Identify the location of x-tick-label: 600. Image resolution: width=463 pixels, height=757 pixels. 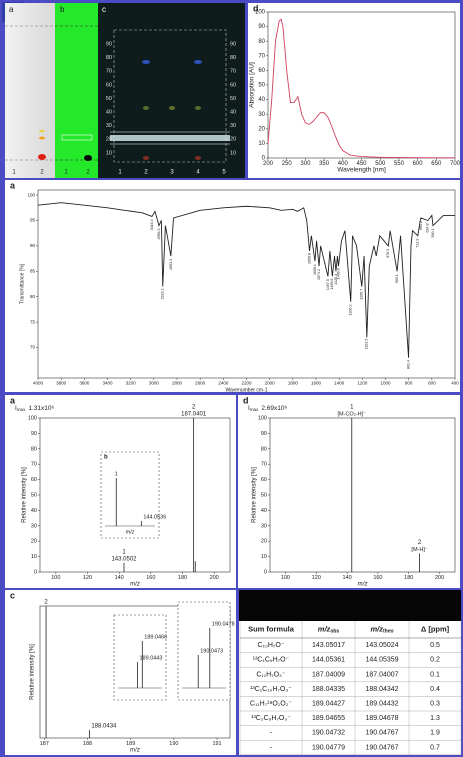
(418, 164).